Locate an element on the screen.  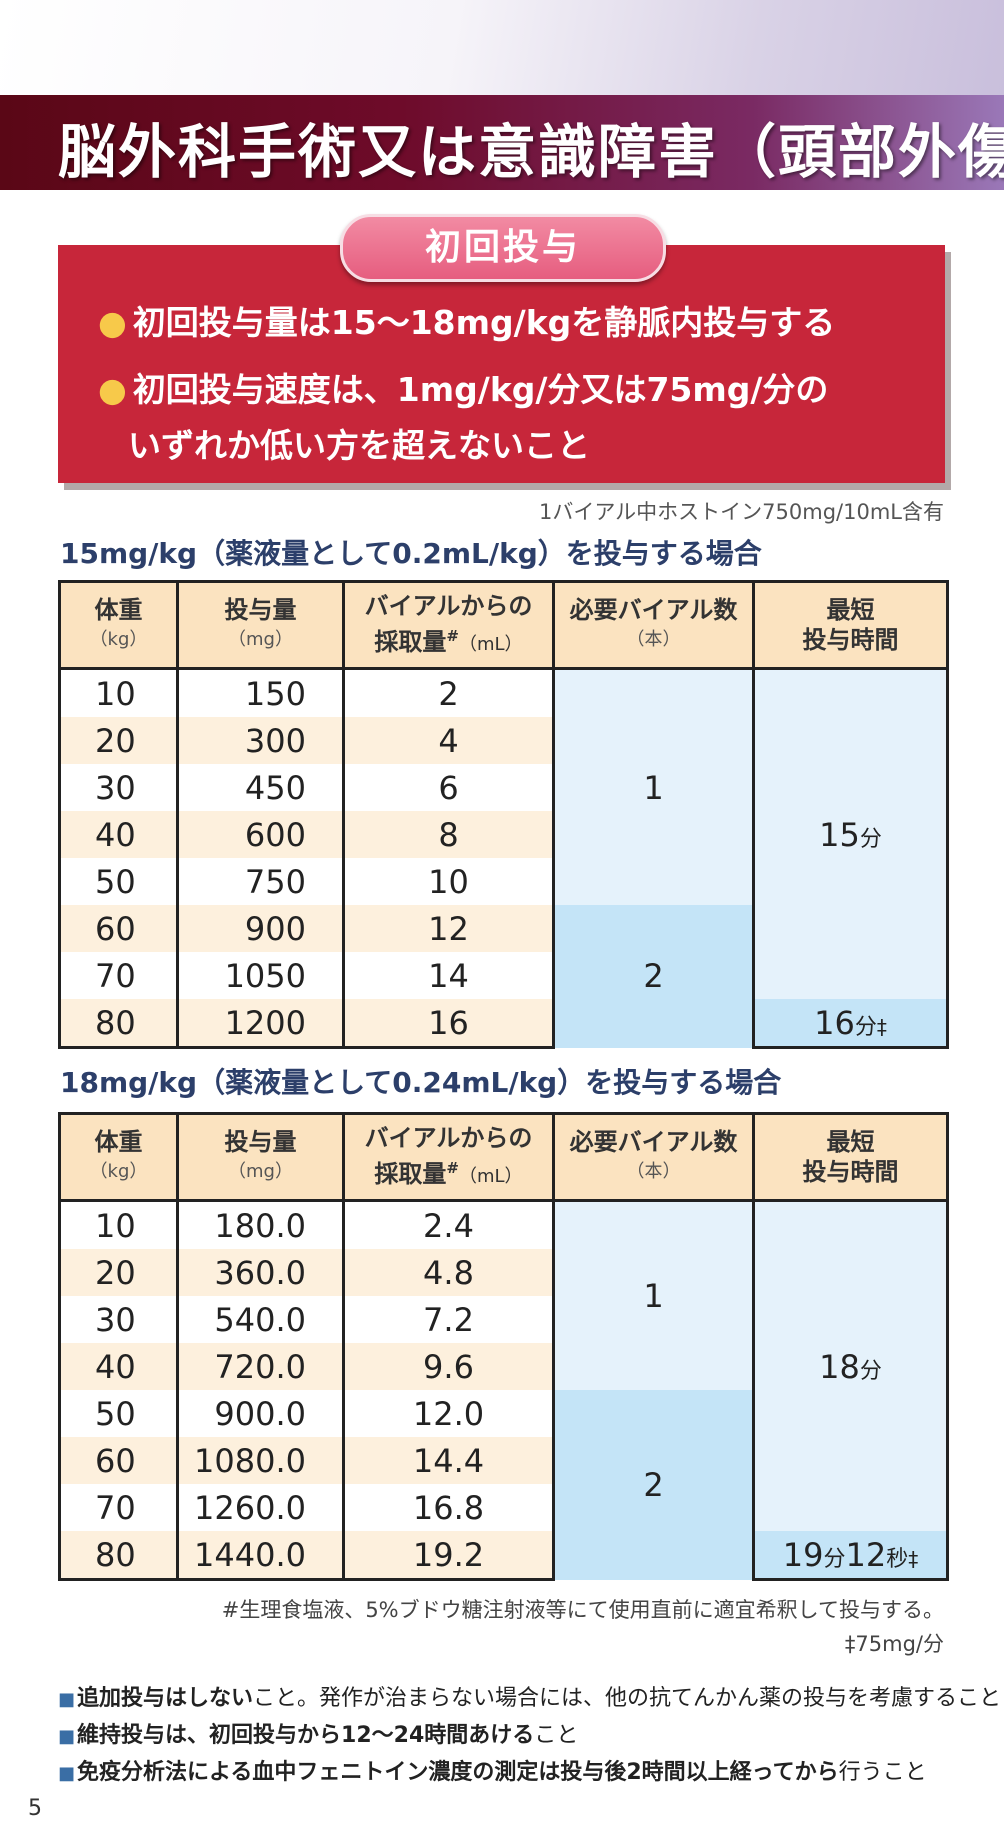
cell-time-group-a: 15分 is located at coordinates (850, 833).